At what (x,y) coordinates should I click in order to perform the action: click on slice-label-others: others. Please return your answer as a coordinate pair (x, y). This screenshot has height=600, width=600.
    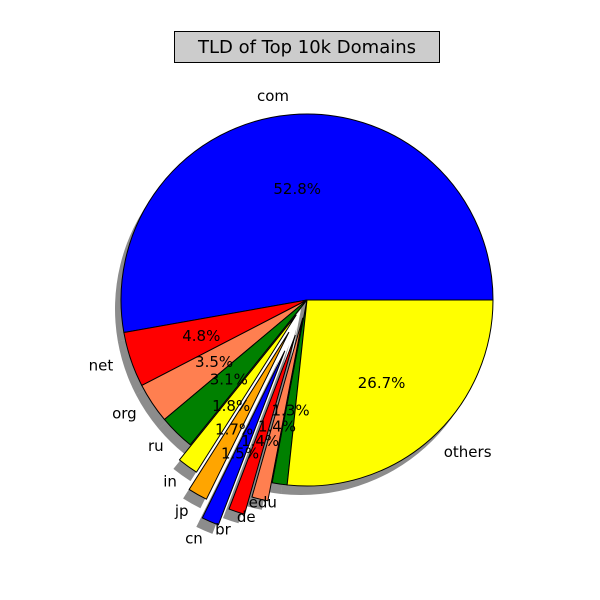
    Looking at the image, I should click on (468, 452).